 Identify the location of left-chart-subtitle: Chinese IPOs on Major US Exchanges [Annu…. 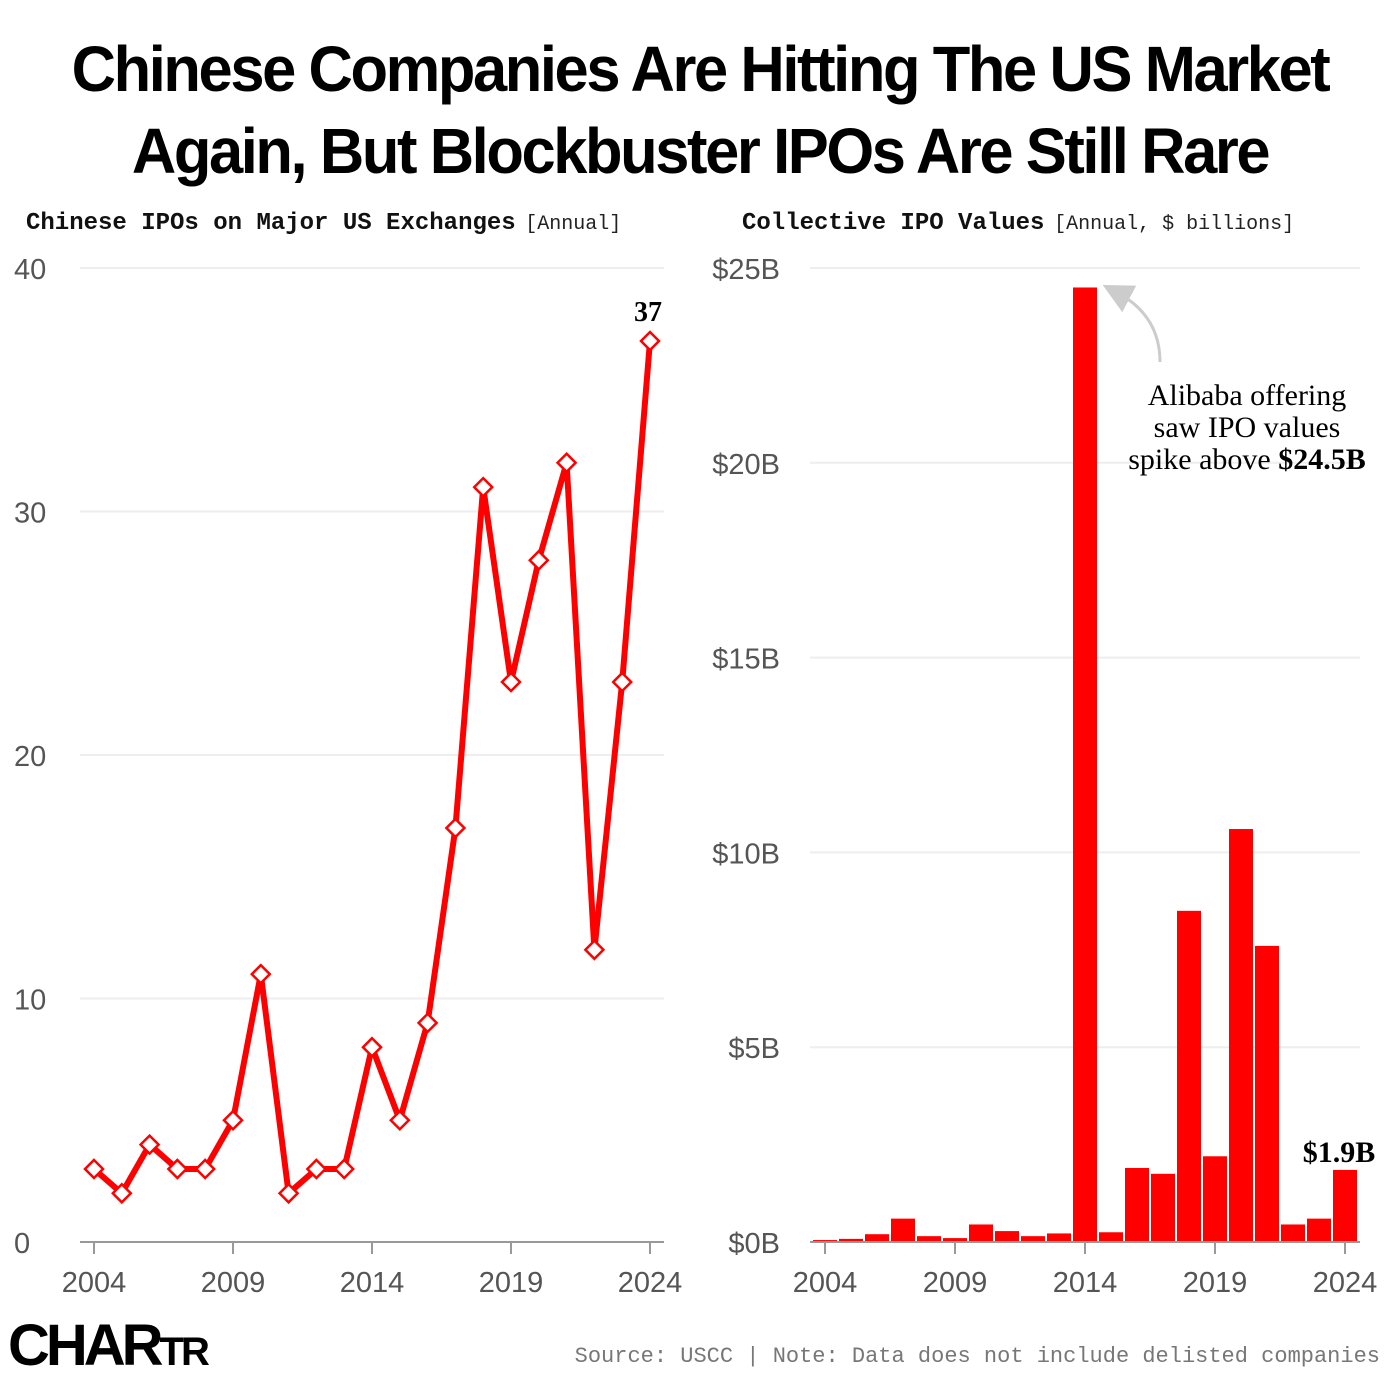
(323, 223).